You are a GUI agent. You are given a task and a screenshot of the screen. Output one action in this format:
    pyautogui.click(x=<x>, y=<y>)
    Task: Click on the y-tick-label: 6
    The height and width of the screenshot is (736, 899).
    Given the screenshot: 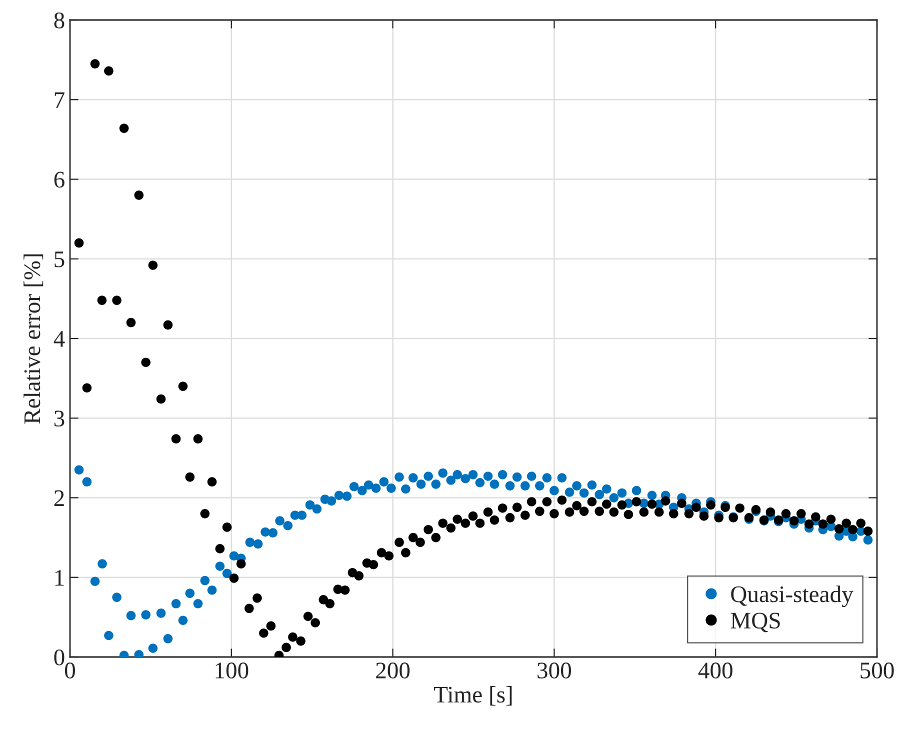 What is the action you would take?
    pyautogui.click(x=59, y=180)
    